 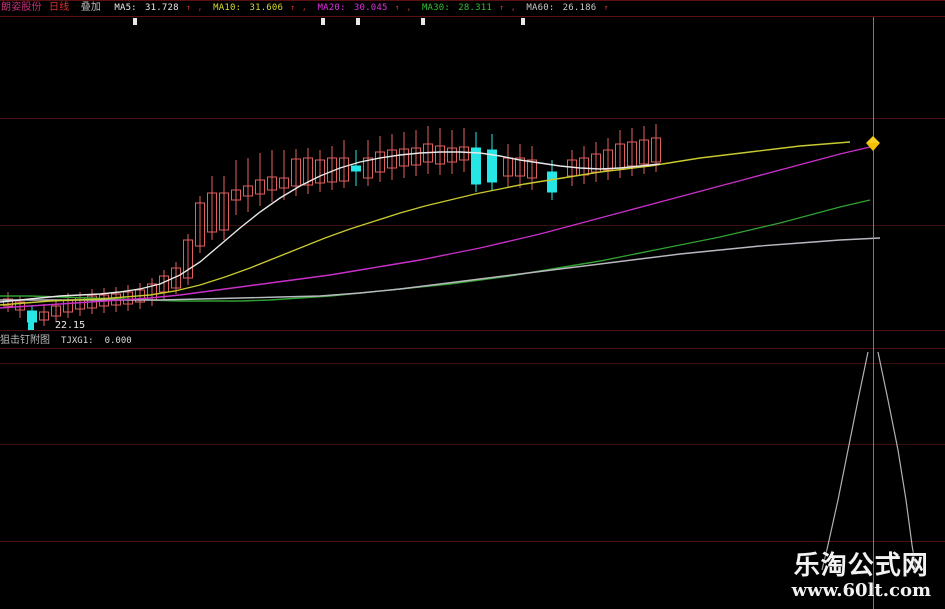 What do you see at coordinates (502, 7) in the screenshot?
I see `ma30-arrow-up-icon: ↑` at bounding box center [502, 7].